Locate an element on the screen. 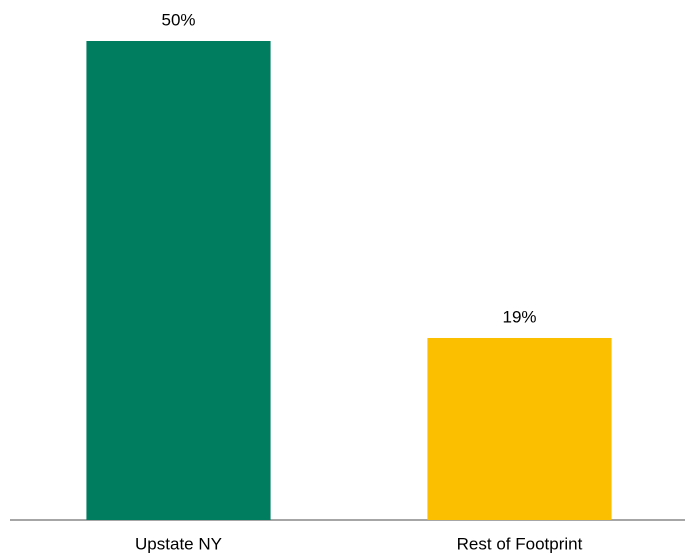 This screenshot has width=685, height=559. value-label: 19% is located at coordinates (519, 316).